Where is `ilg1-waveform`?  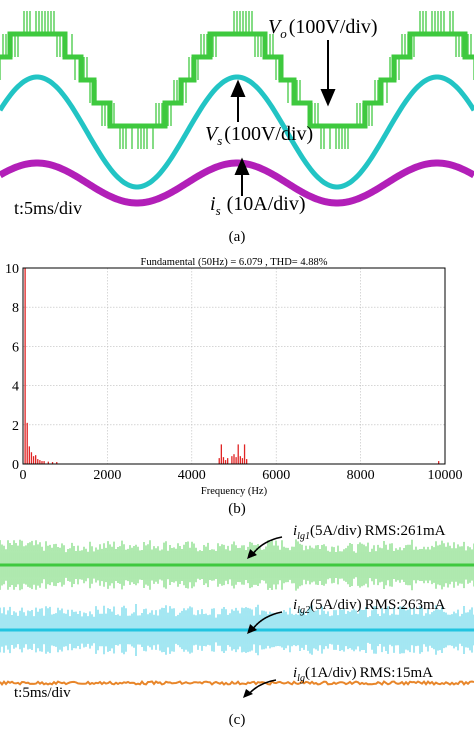
ilg1-waveform is located at coordinates (237, 565).